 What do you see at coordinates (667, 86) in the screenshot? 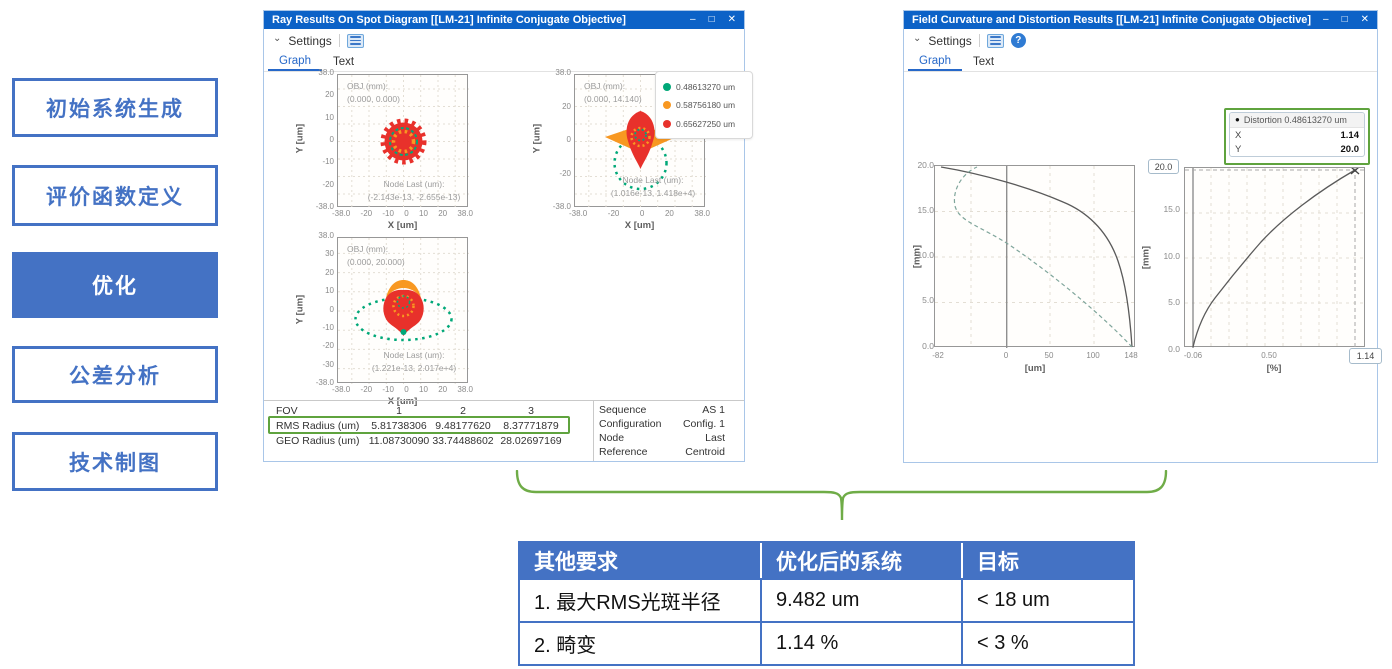
I see `legend-green-dot` at bounding box center [667, 86].